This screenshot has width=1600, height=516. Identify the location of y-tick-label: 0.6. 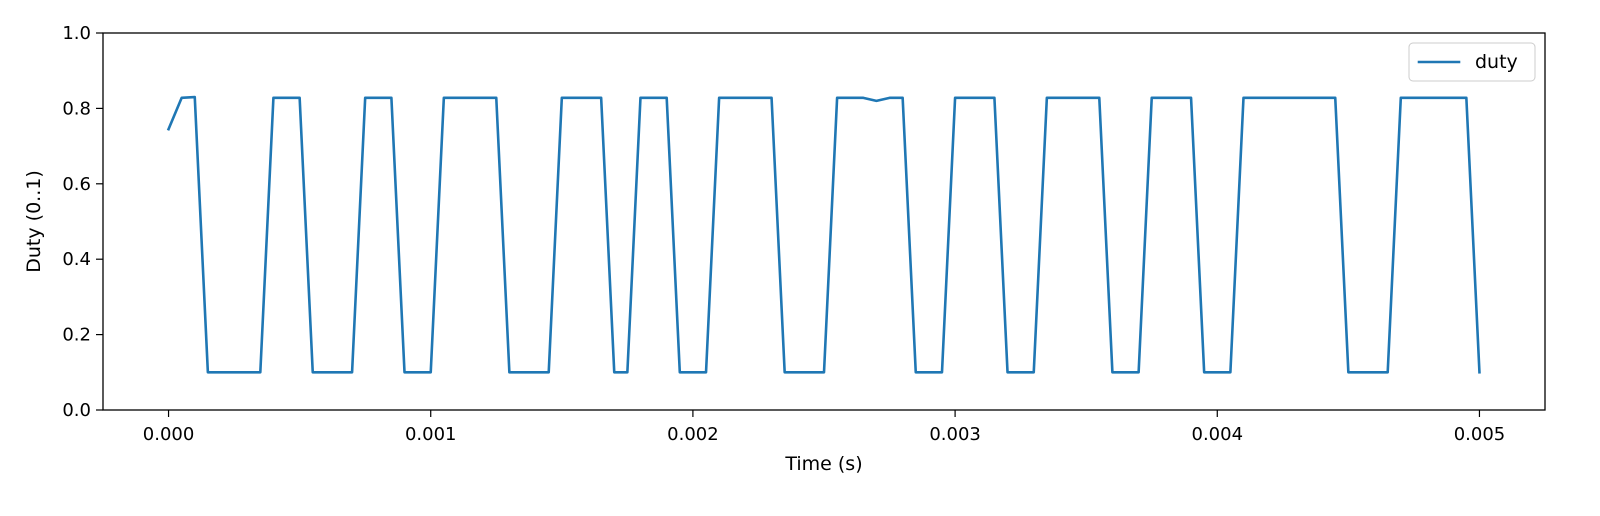
(76, 184).